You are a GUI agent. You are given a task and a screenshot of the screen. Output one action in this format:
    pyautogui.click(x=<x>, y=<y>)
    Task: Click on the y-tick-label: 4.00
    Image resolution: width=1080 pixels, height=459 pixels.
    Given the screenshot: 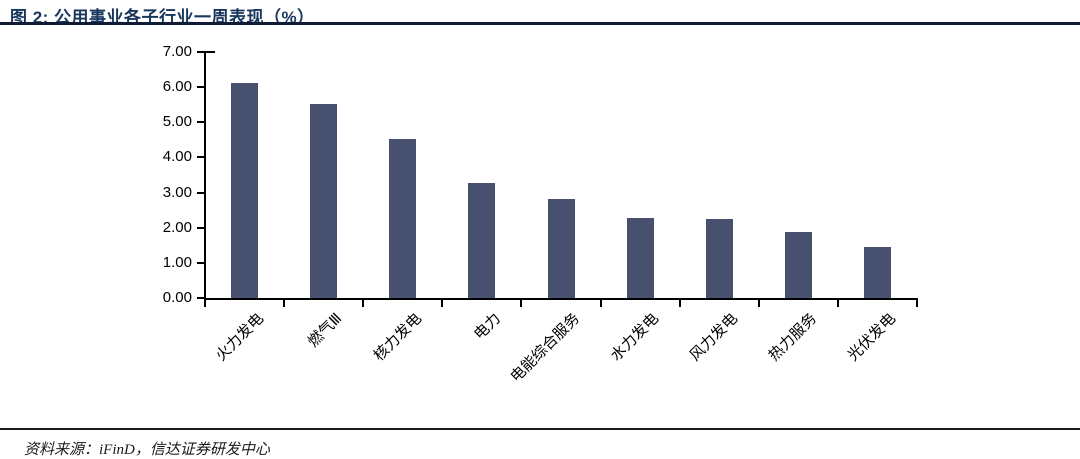 What is the action you would take?
    pyautogui.click(x=177, y=157)
    